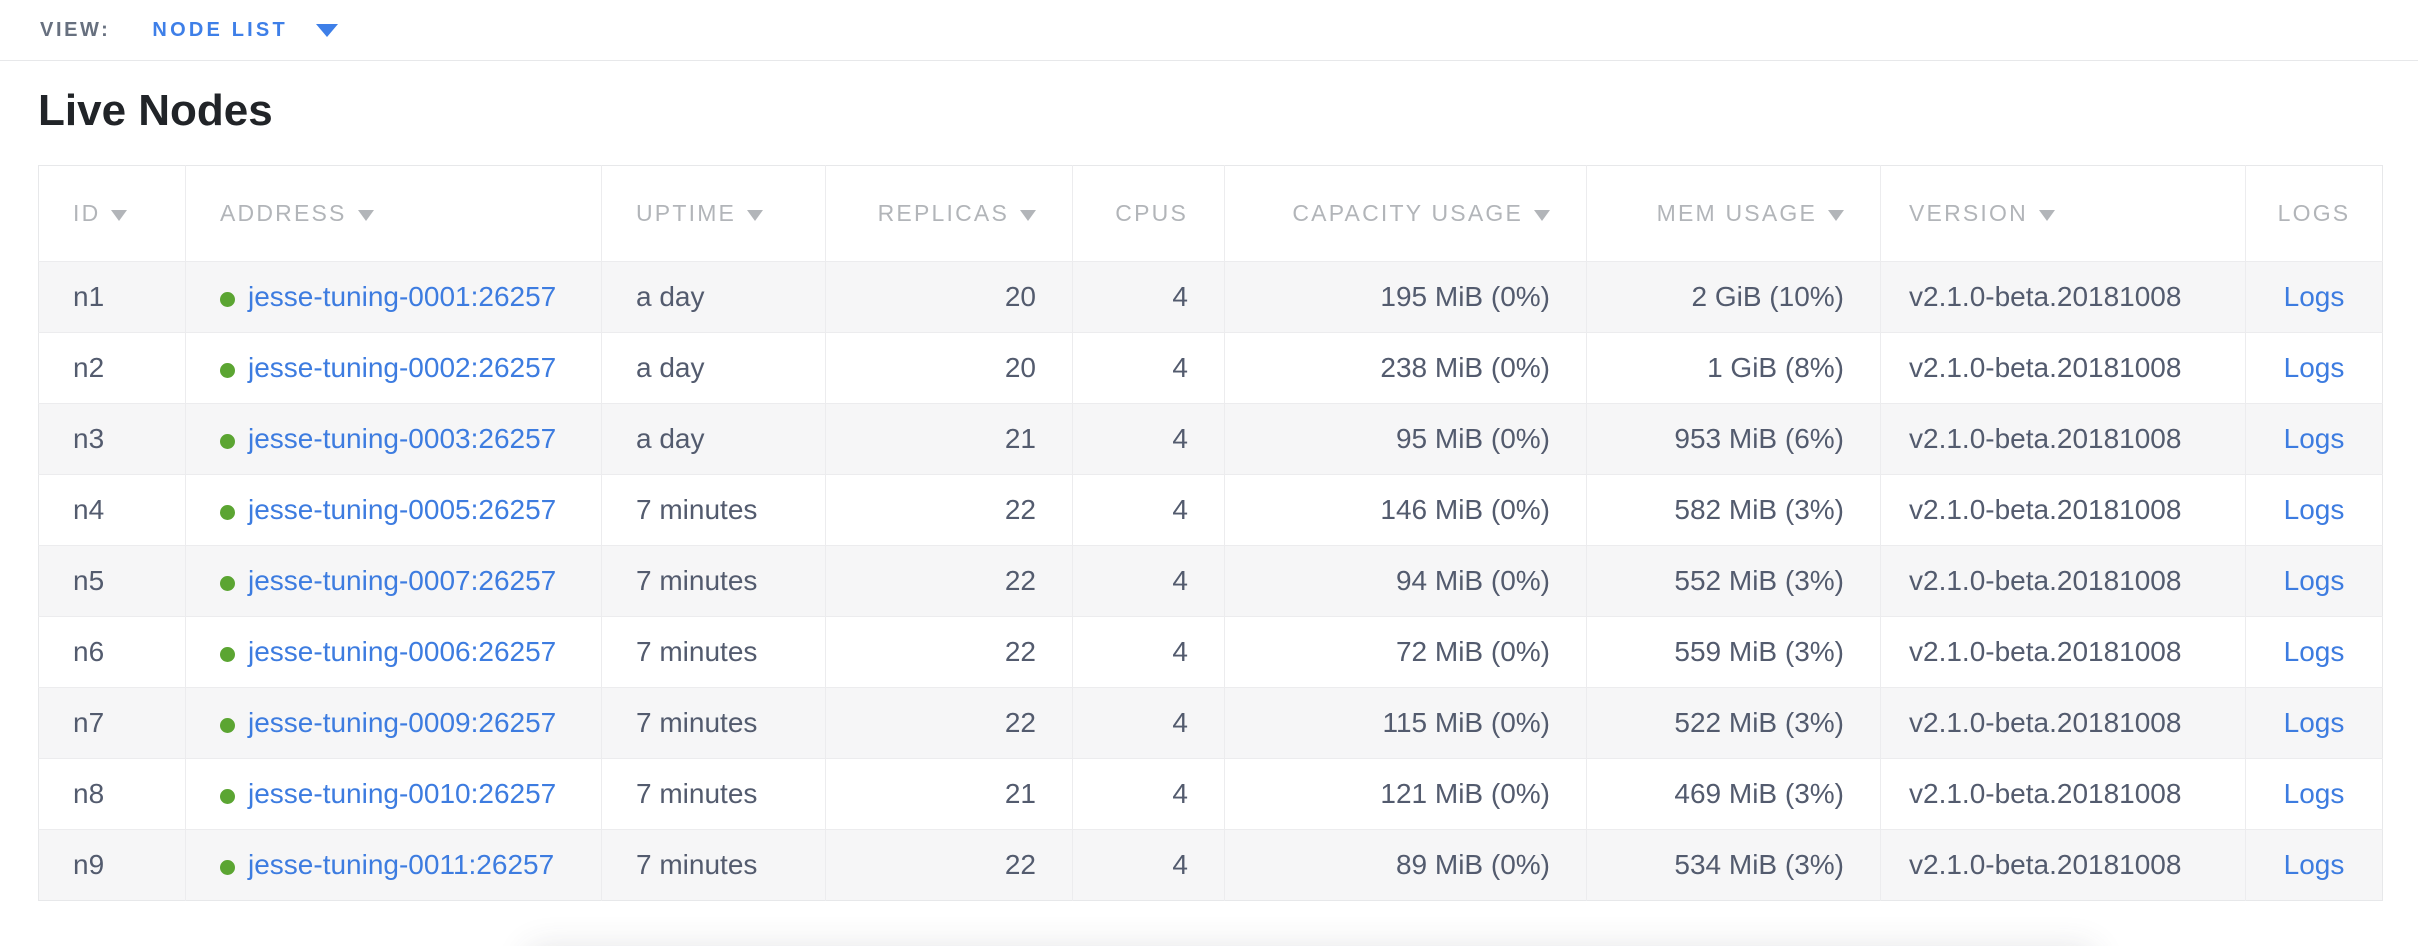 This screenshot has height=946, width=2418. Describe the element at coordinates (1405, 581) in the screenshot. I see `cell-capacity: 94 MiB (0%)` at that location.